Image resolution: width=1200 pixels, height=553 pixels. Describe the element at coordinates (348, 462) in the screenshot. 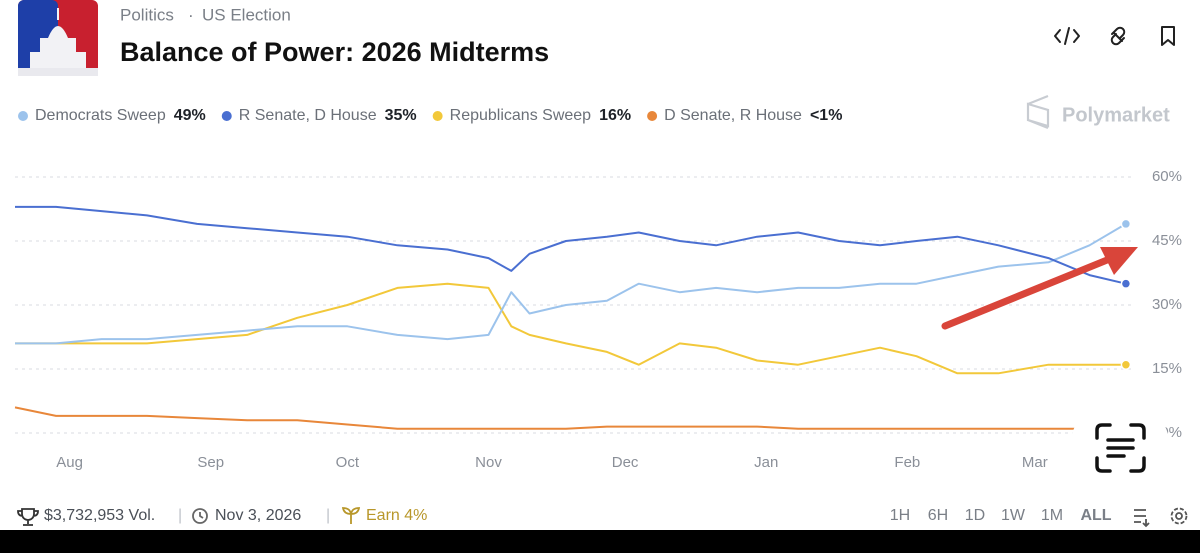

I see `x-tick-label: Oct` at that location.